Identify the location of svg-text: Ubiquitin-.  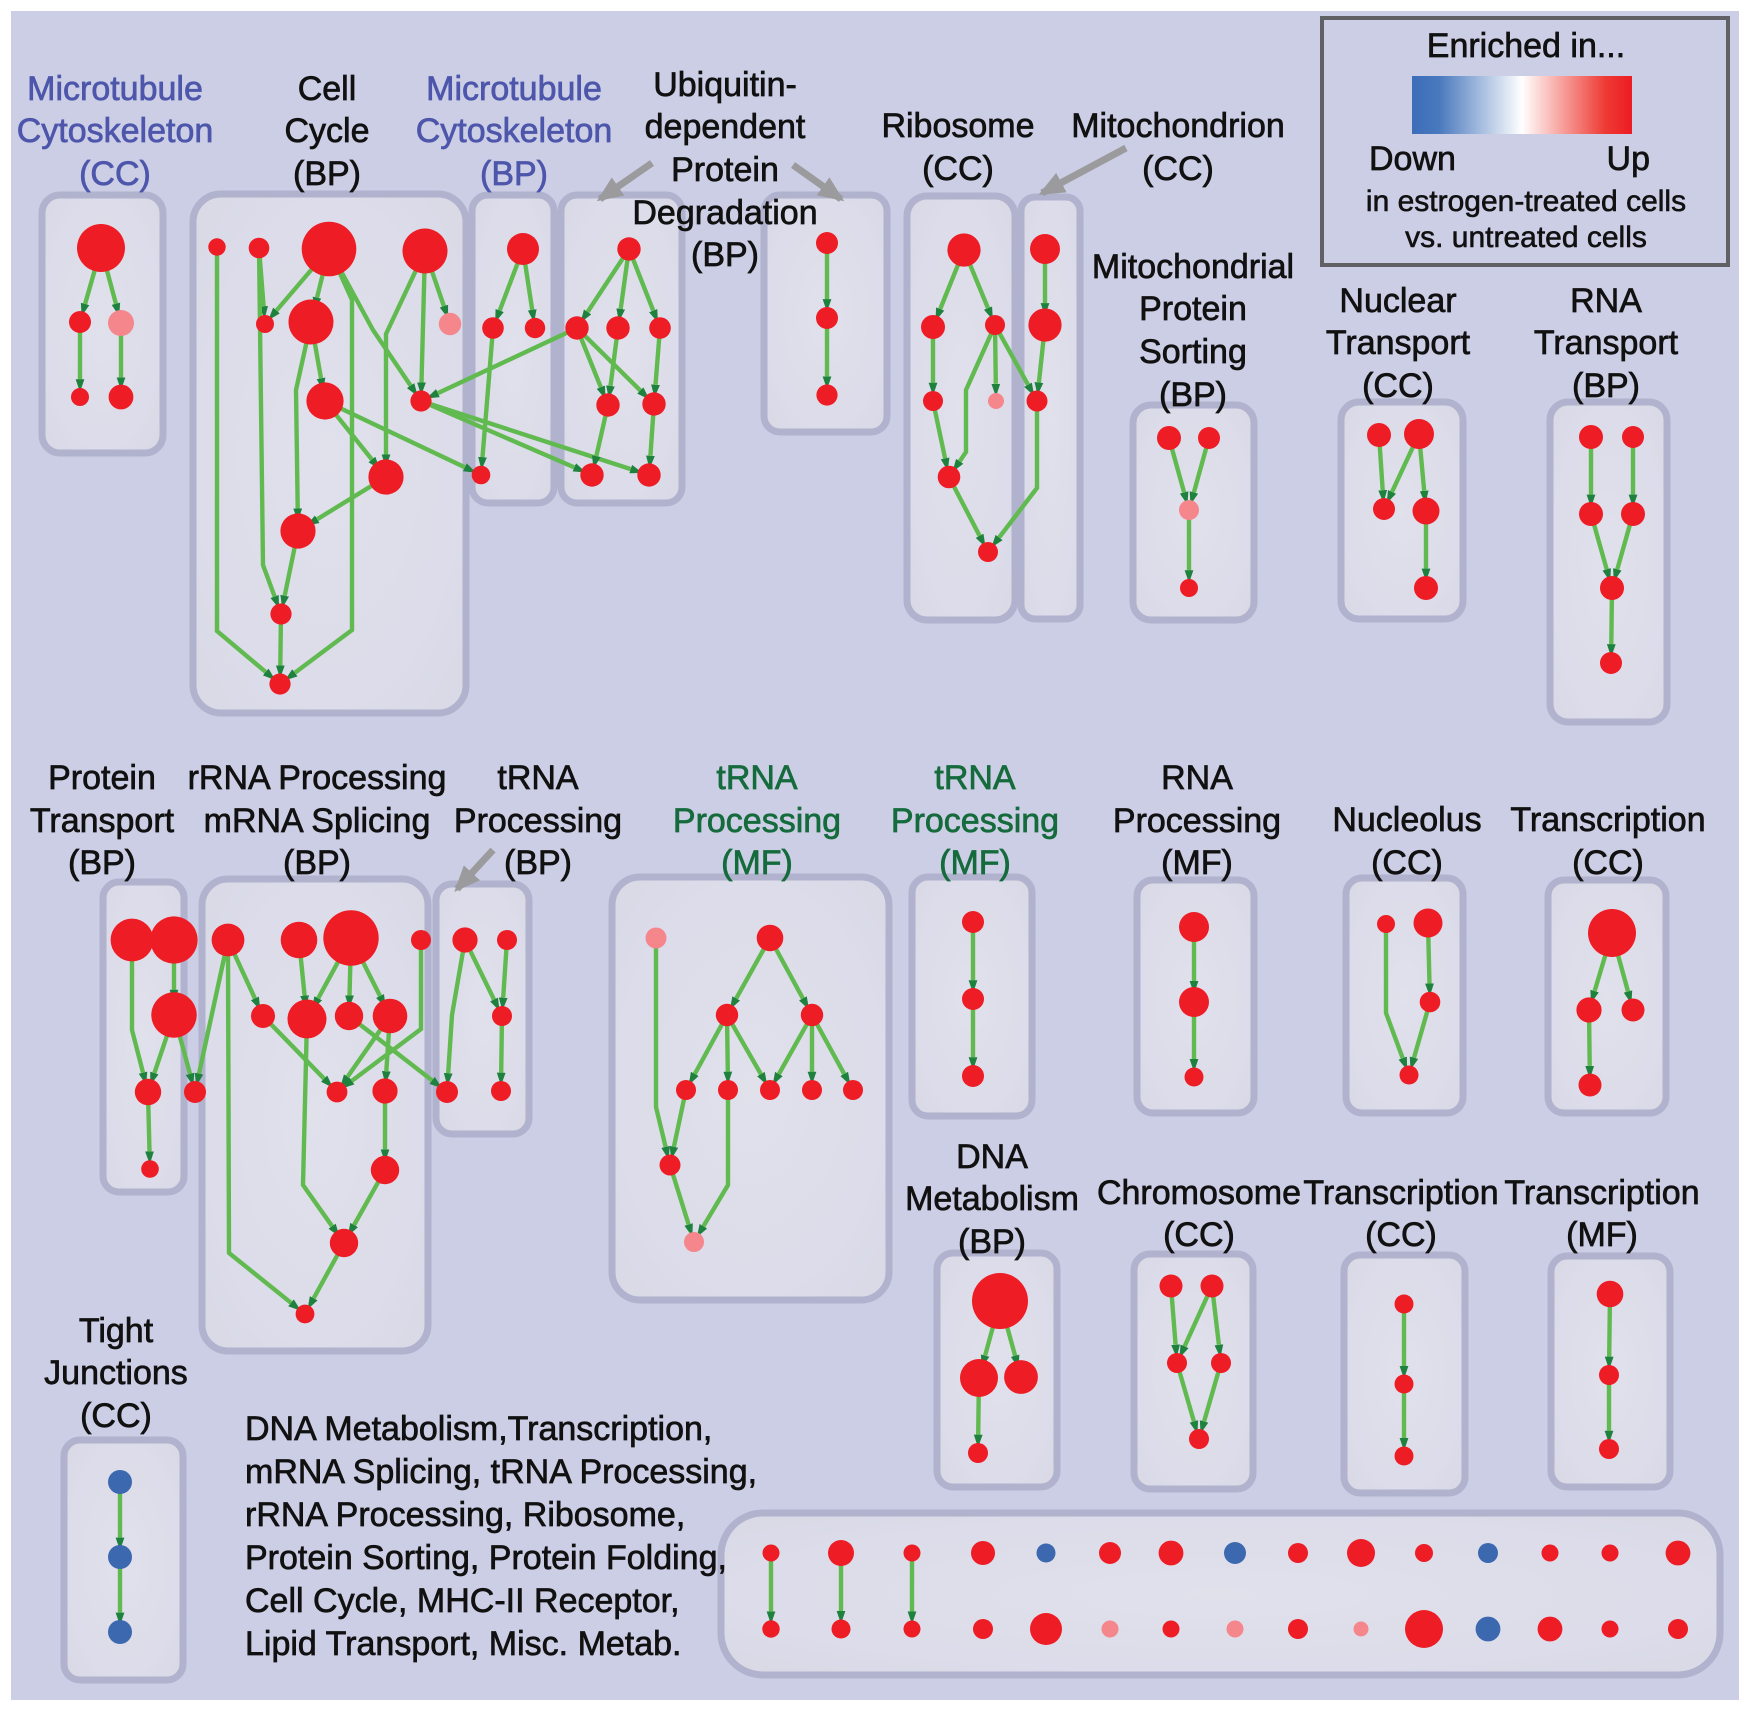
(725, 85).